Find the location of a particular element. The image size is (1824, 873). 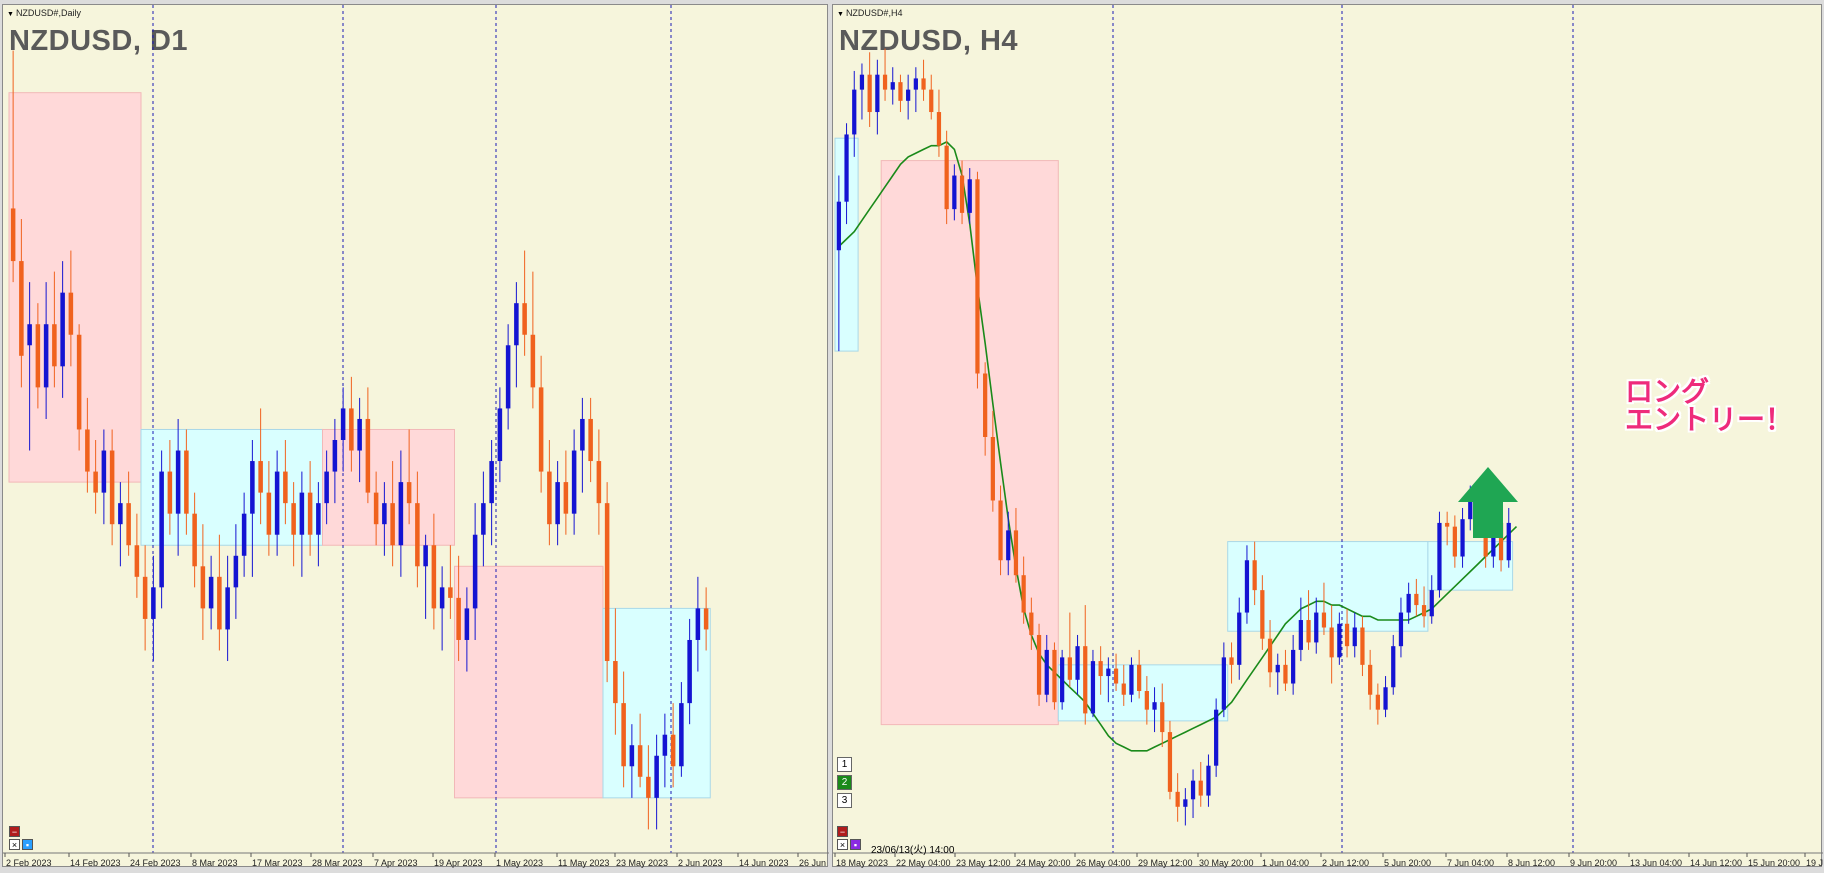

x-tick-label: 8 Mar 2023 is located at coordinates (215, 863).